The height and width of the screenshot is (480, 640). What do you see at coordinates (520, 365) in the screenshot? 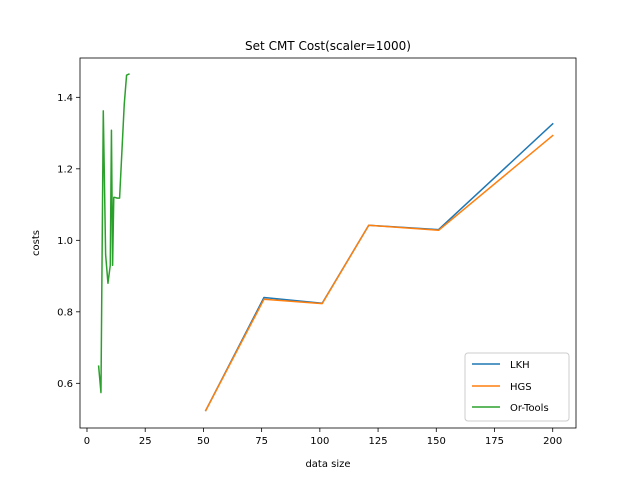
I see `legend-label-lkh: LKH` at bounding box center [520, 365].